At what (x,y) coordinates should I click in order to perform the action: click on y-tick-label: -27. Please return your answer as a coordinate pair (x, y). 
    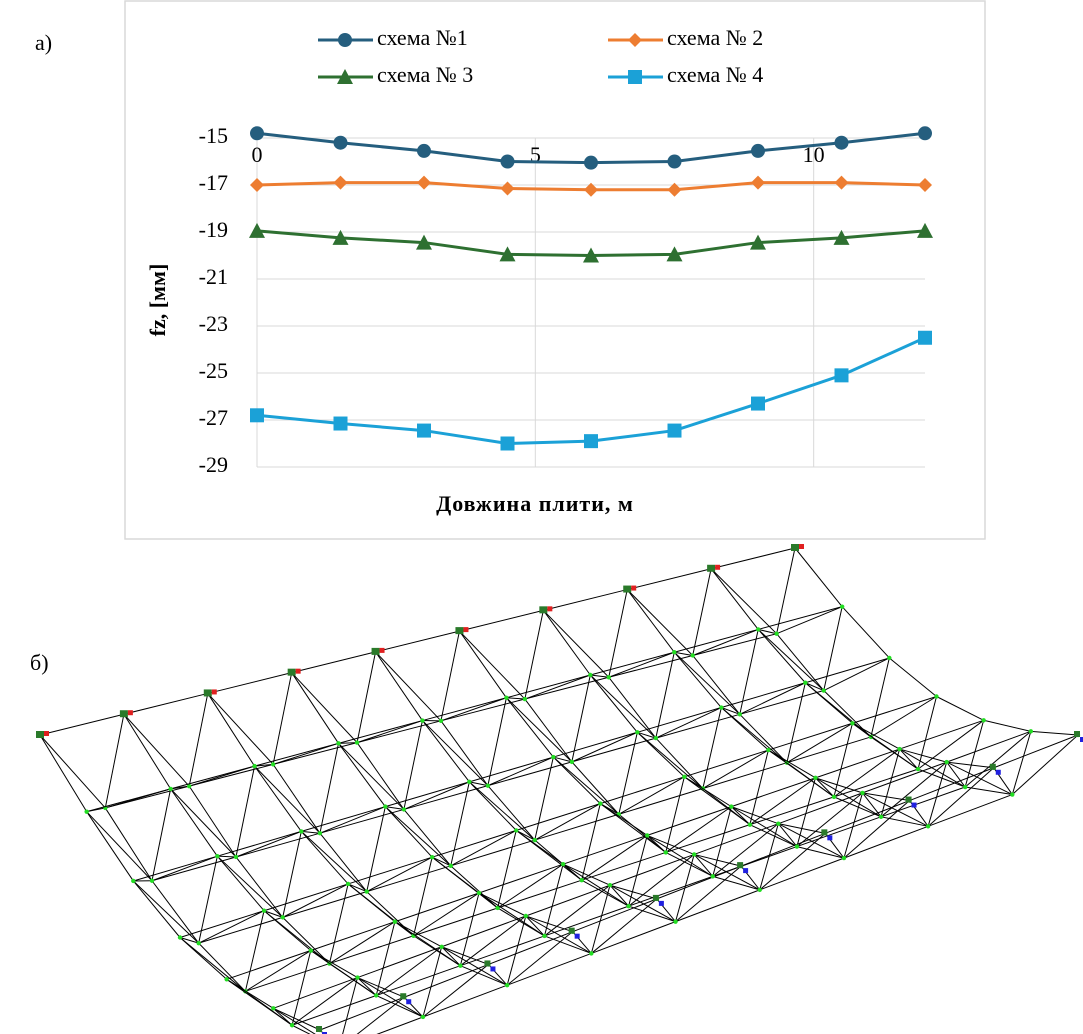
    Looking at the image, I should click on (213, 417).